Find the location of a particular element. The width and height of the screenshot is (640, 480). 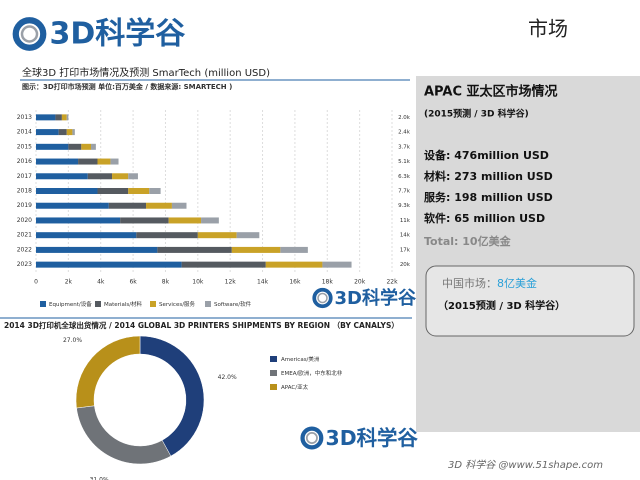

value-label: 42.0% is located at coordinates (227, 377).